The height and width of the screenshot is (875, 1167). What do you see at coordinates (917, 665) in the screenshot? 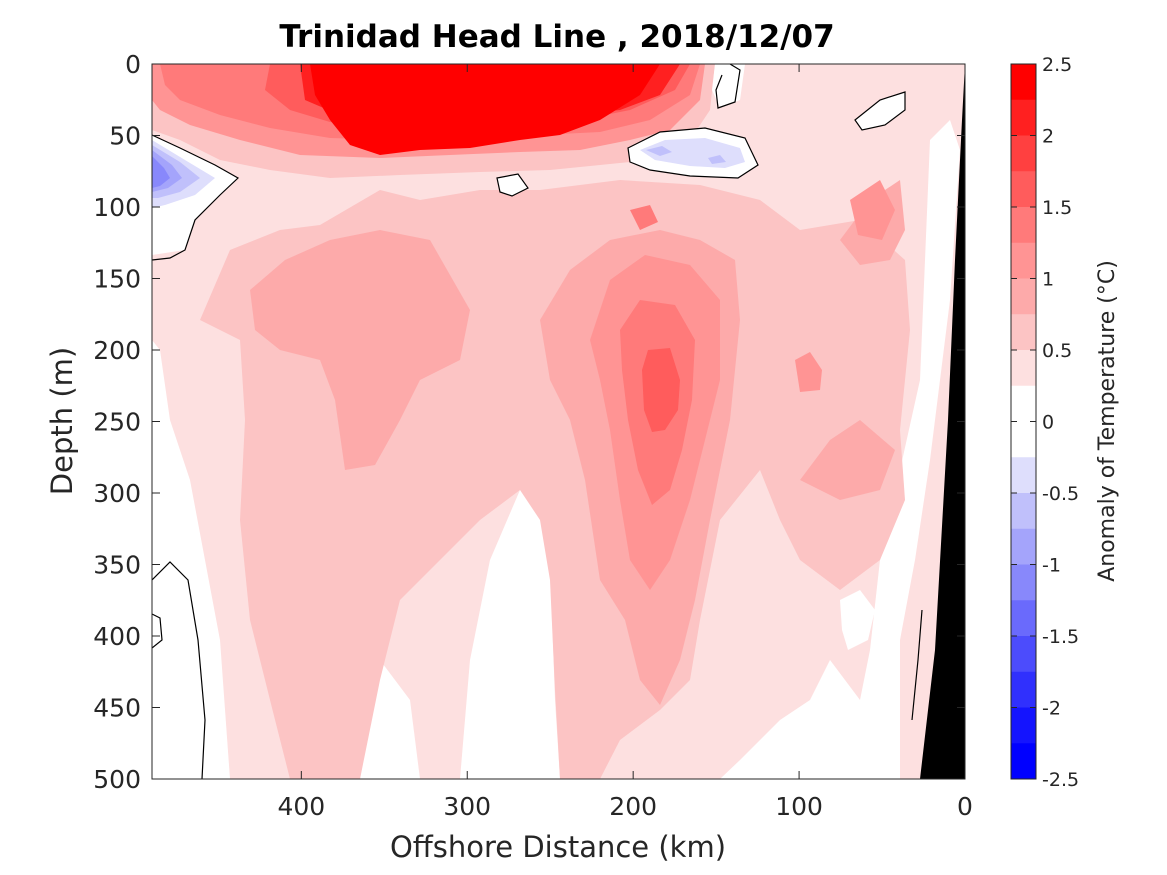
I see `zero-contour-line-deep-east` at bounding box center [917, 665].